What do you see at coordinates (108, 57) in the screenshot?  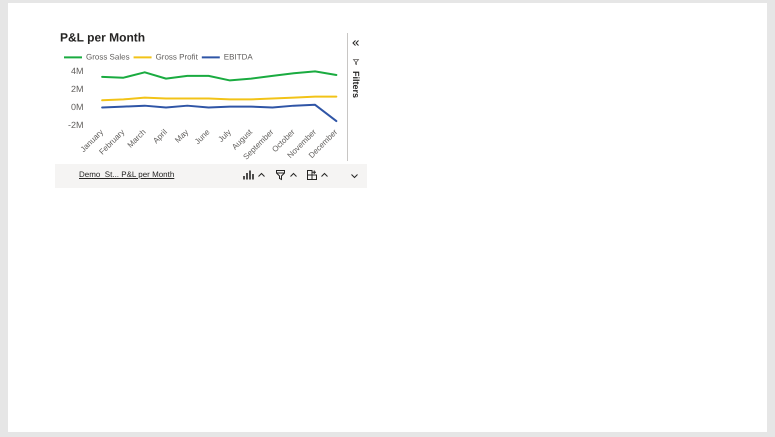 I see `legend-label: Gross Sales` at bounding box center [108, 57].